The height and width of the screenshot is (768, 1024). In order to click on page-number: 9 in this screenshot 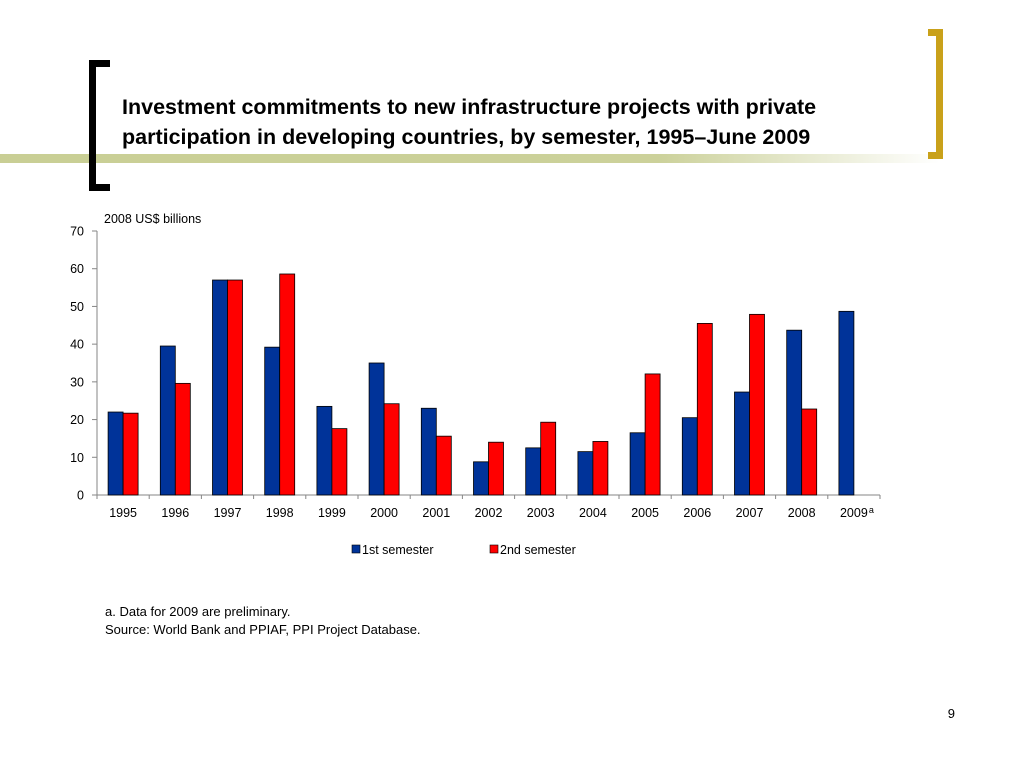, I will do `click(951, 713)`.